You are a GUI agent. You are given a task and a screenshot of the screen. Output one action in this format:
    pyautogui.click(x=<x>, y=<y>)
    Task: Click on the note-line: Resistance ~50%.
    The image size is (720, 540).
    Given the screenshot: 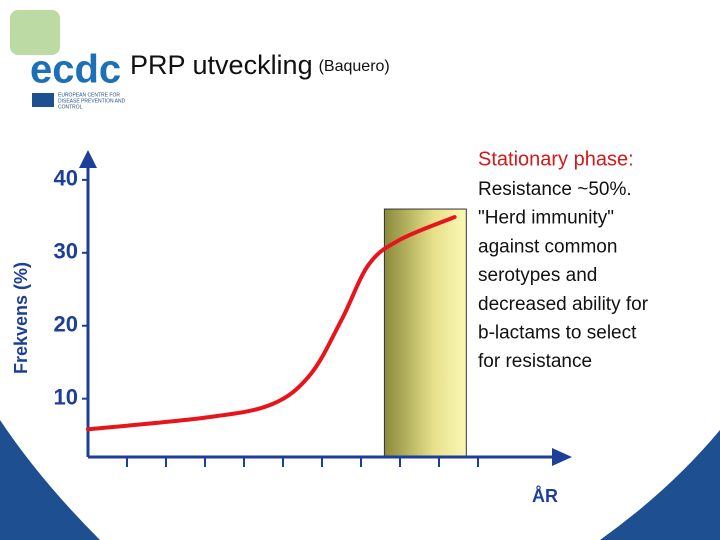 What is the action you would take?
    pyautogui.click(x=555, y=189)
    